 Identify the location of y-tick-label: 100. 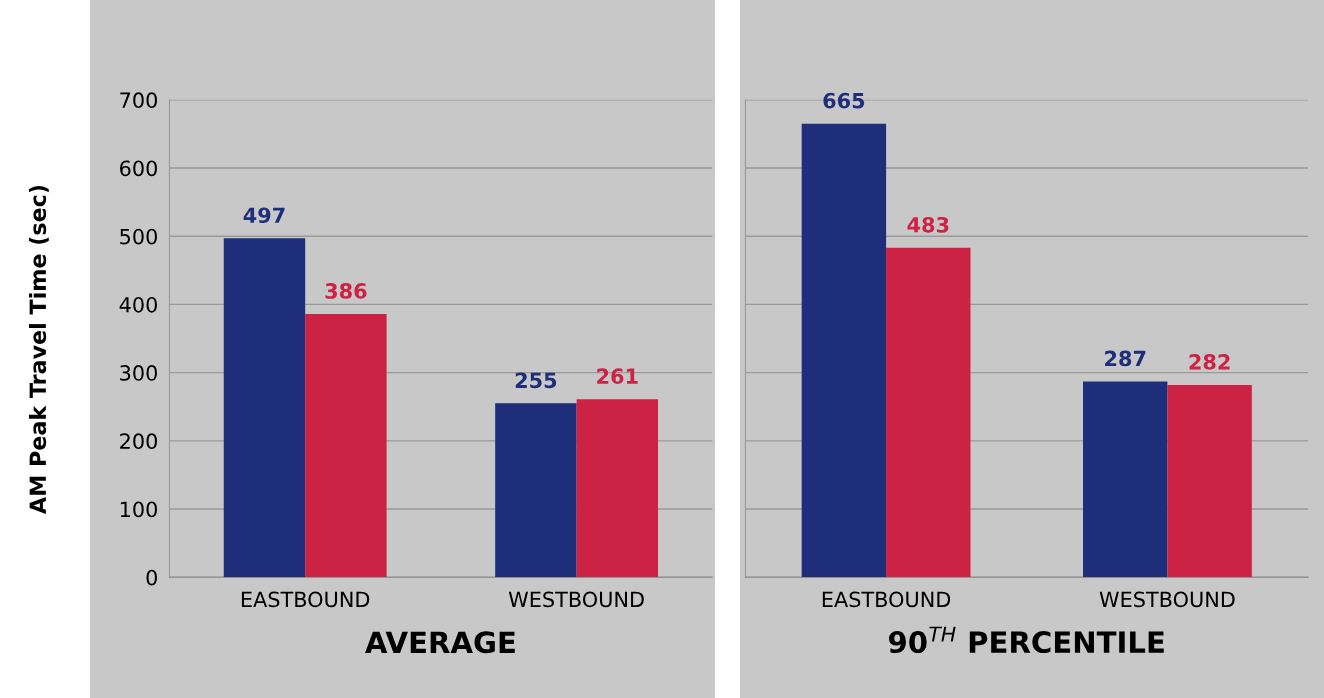
(138, 509).